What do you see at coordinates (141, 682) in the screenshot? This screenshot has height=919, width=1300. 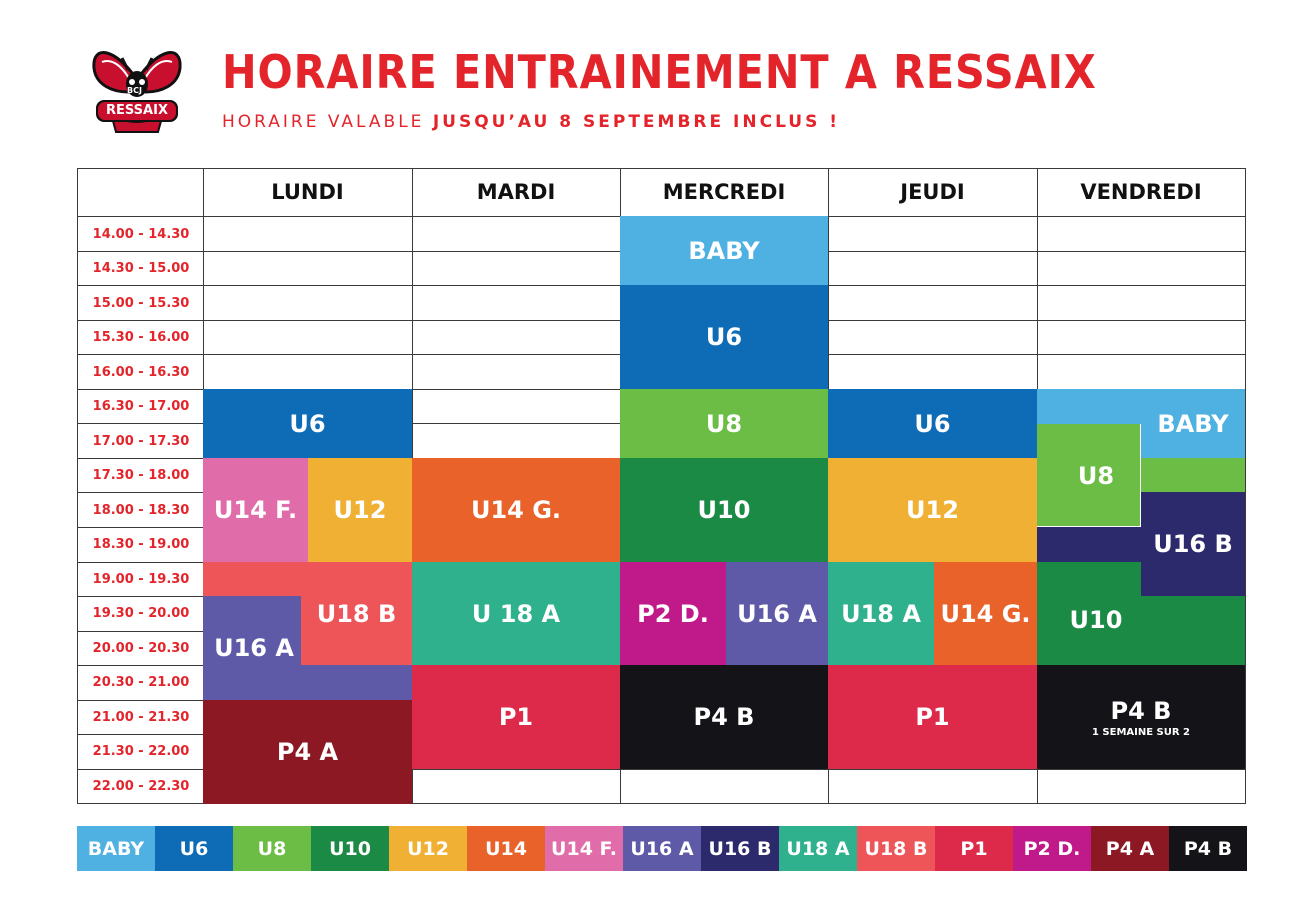 I see `time-slot-label: 20.30 - 21.00` at bounding box center [141, 682].